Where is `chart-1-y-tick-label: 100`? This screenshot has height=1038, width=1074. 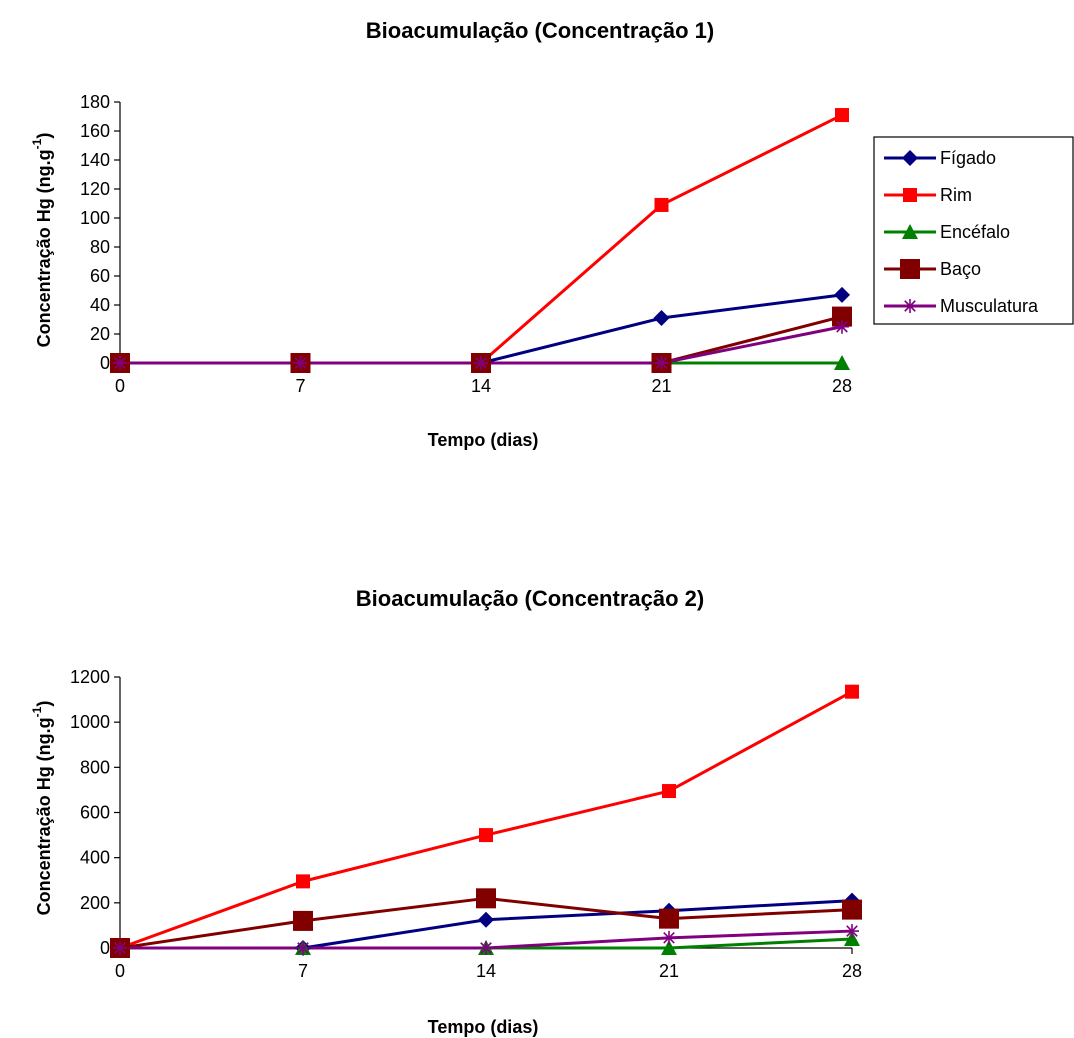 chart-1-y-tick-label: 100 is located at coordinates (95, 218).